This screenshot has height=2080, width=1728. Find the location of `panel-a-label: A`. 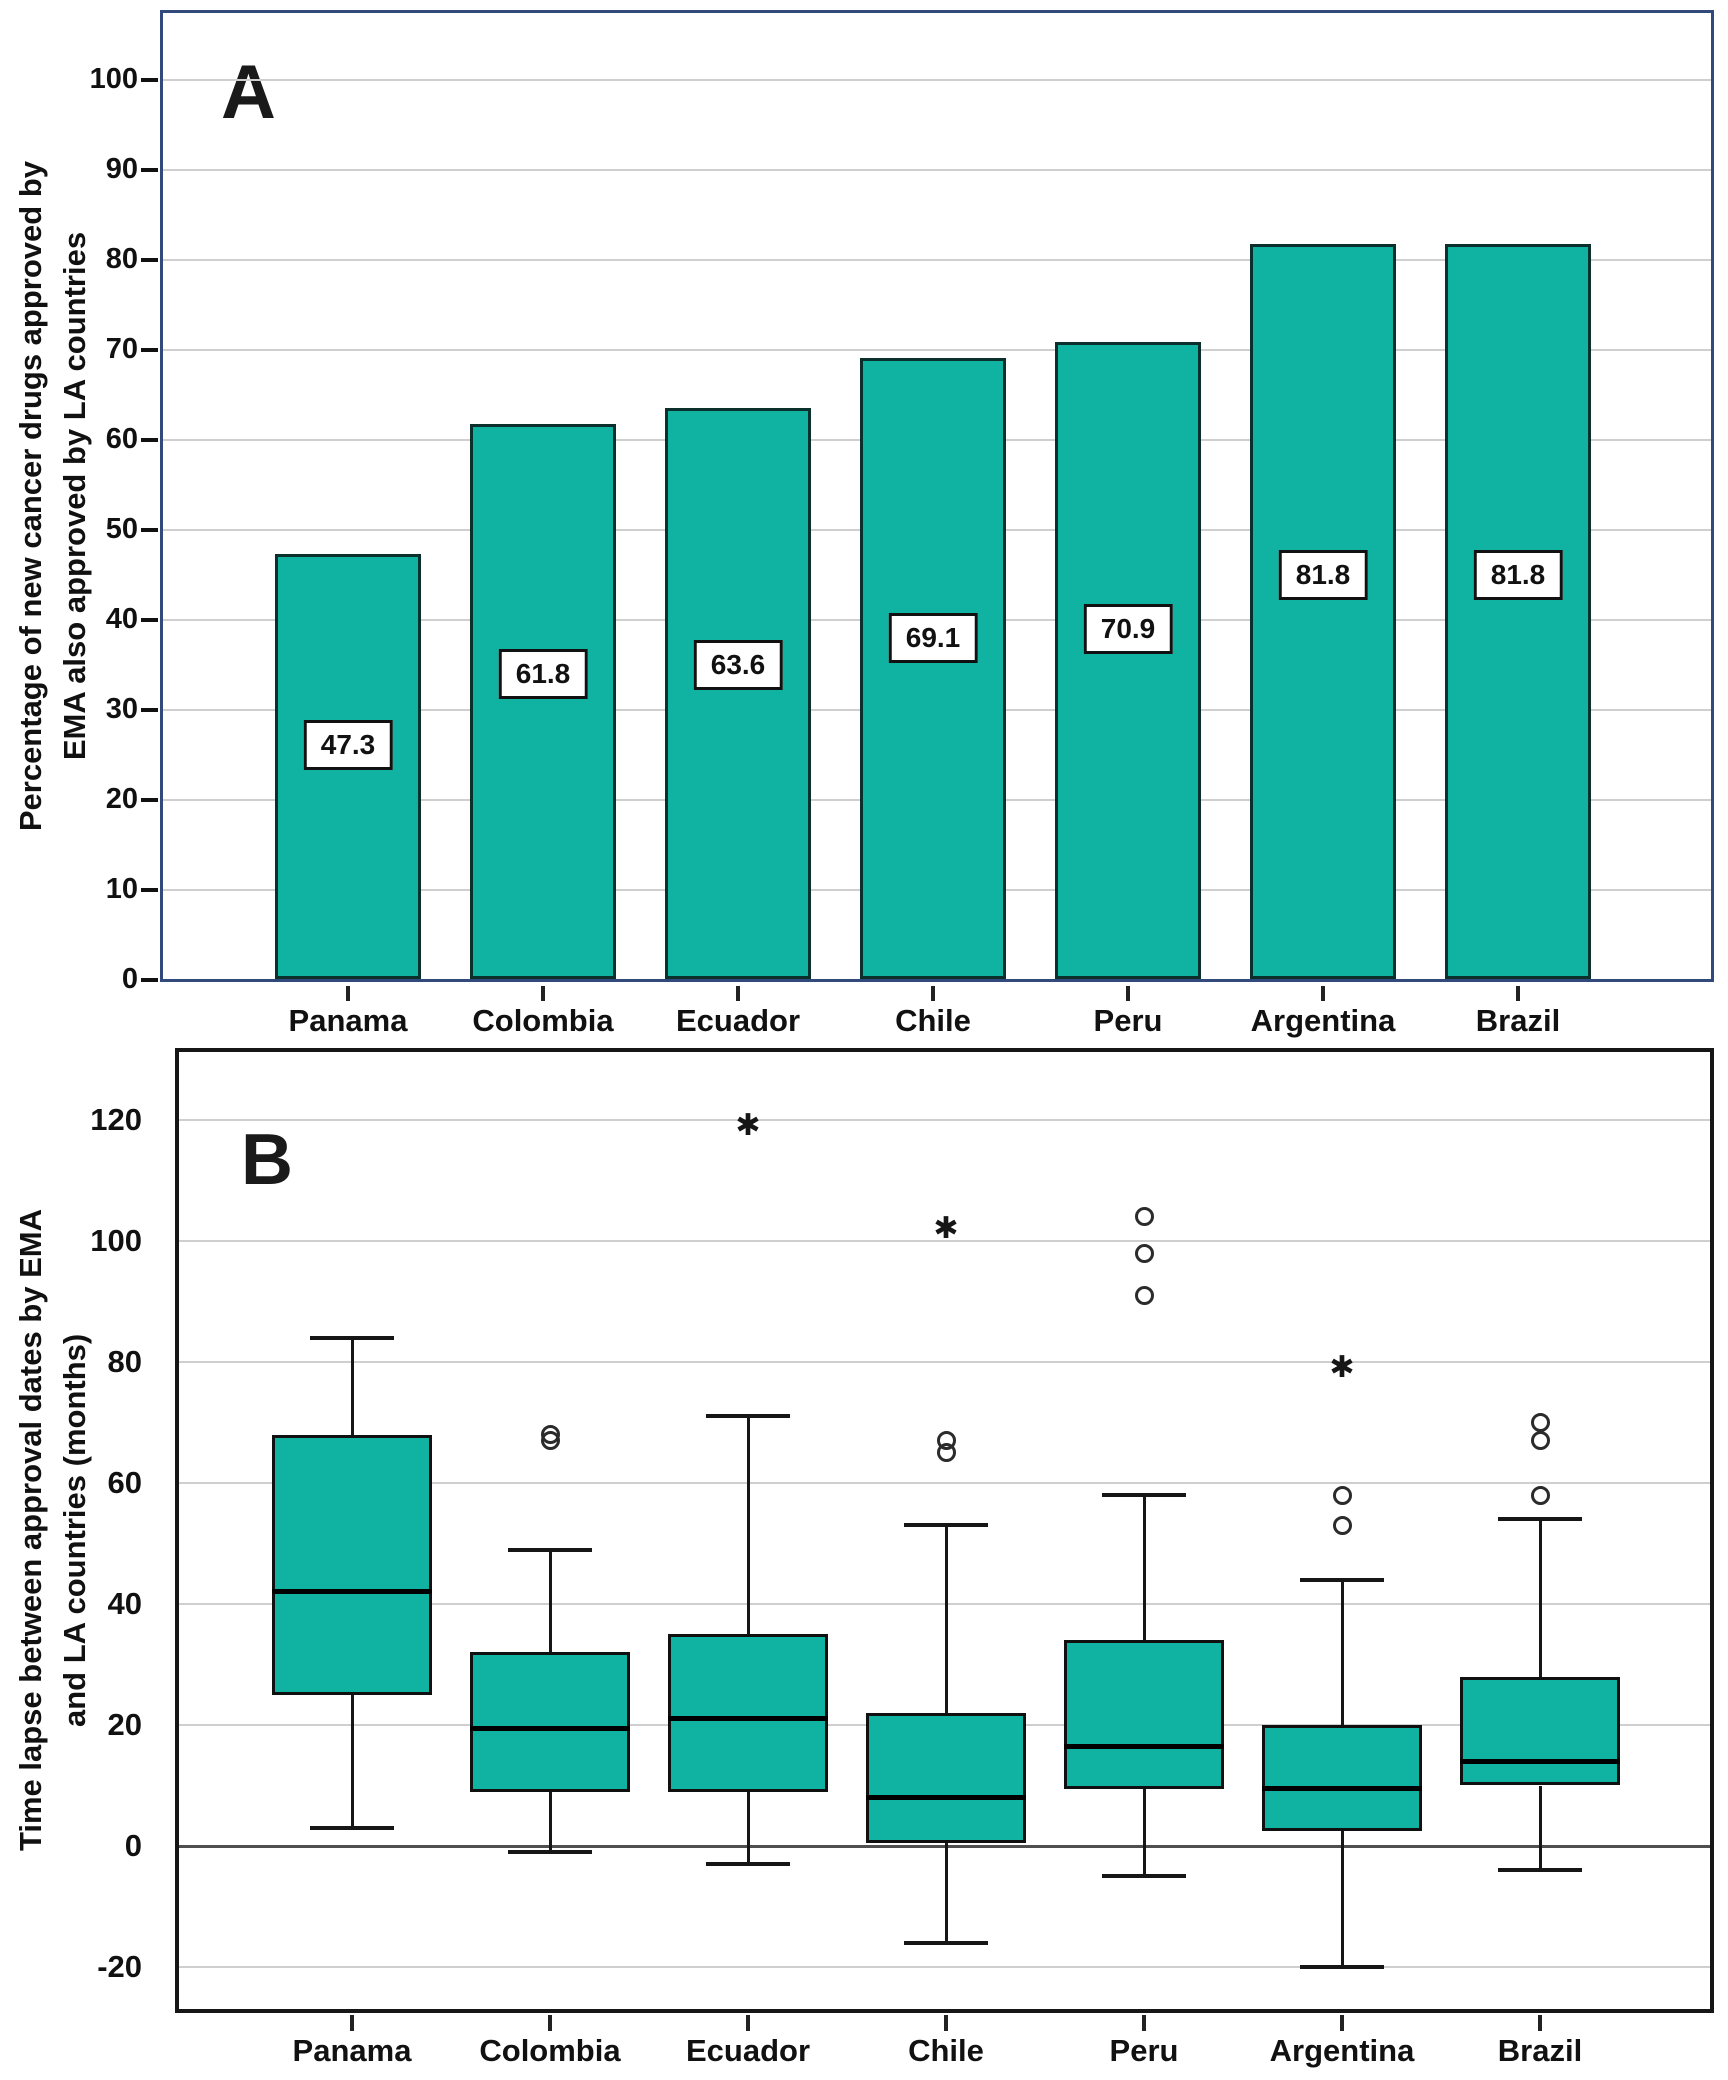

panel-a-label: A is located at coordinates (248, 92).